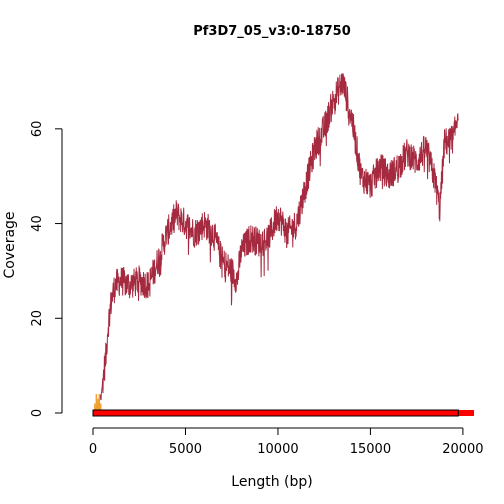  I want to click on x-tick-label: 0, so click(93, 449).